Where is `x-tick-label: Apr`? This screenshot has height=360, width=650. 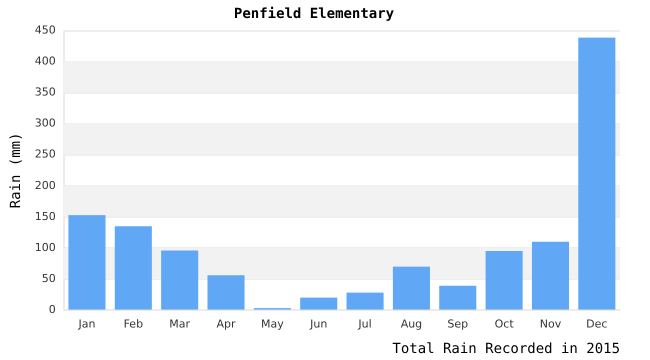
x-tick-label: Apr is located at coordinates (226, 323).